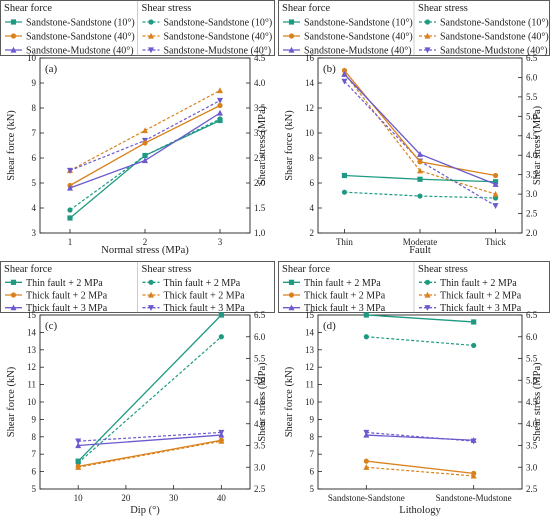  What do you see at coordinates (537, 145) in the screenshot?
I see `y-axis-label-right: Shear stress (MPa)` at bounding box center [537, 145].